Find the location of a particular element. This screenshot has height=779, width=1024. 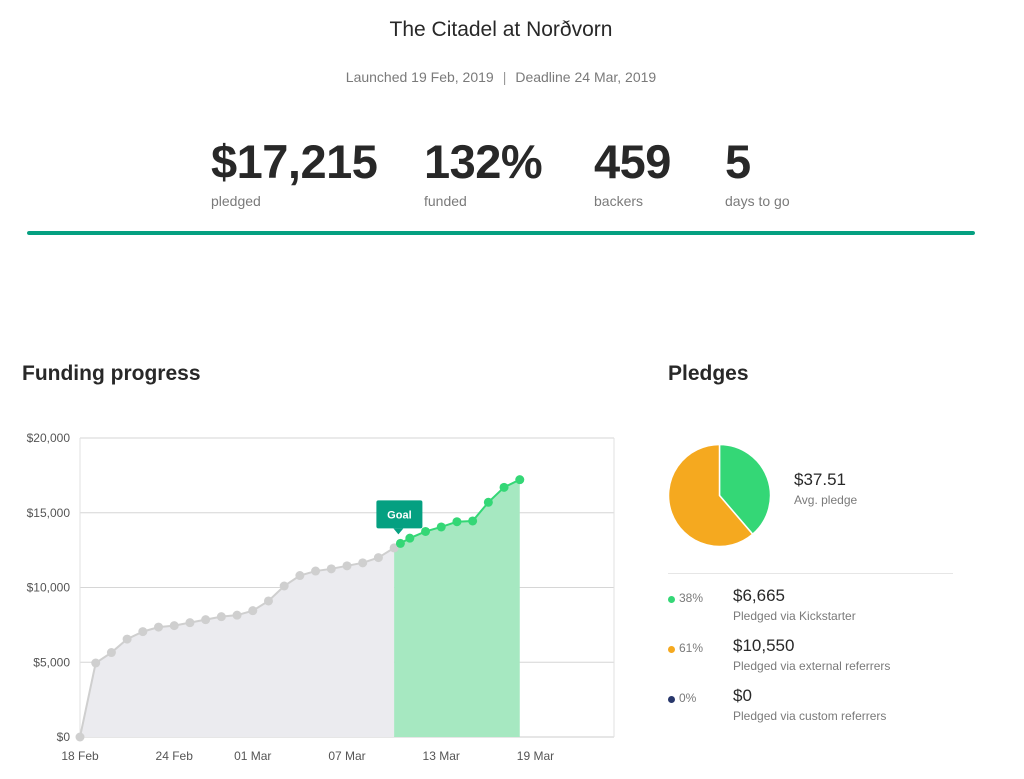

stat-backers: 459 backers is located at coordinates (632, 173).